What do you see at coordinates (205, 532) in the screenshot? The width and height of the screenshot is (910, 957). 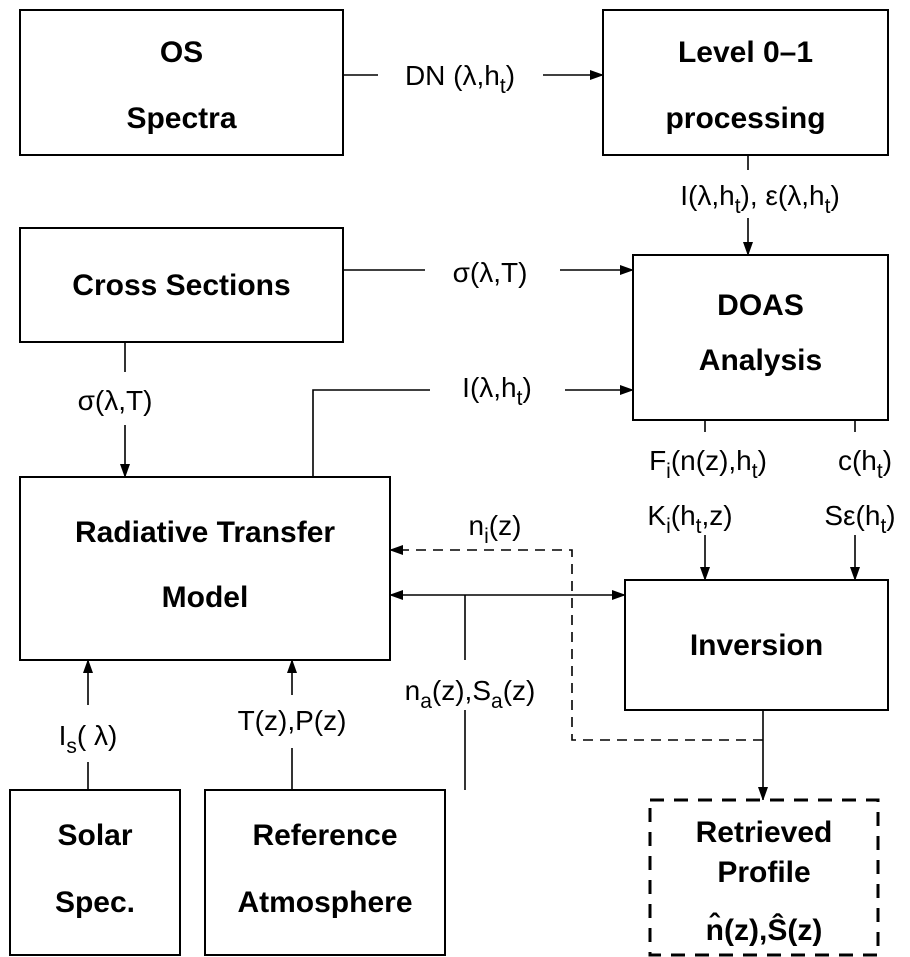 I see `box-label: Radiative Transfer` at bounding box center [205, 532].